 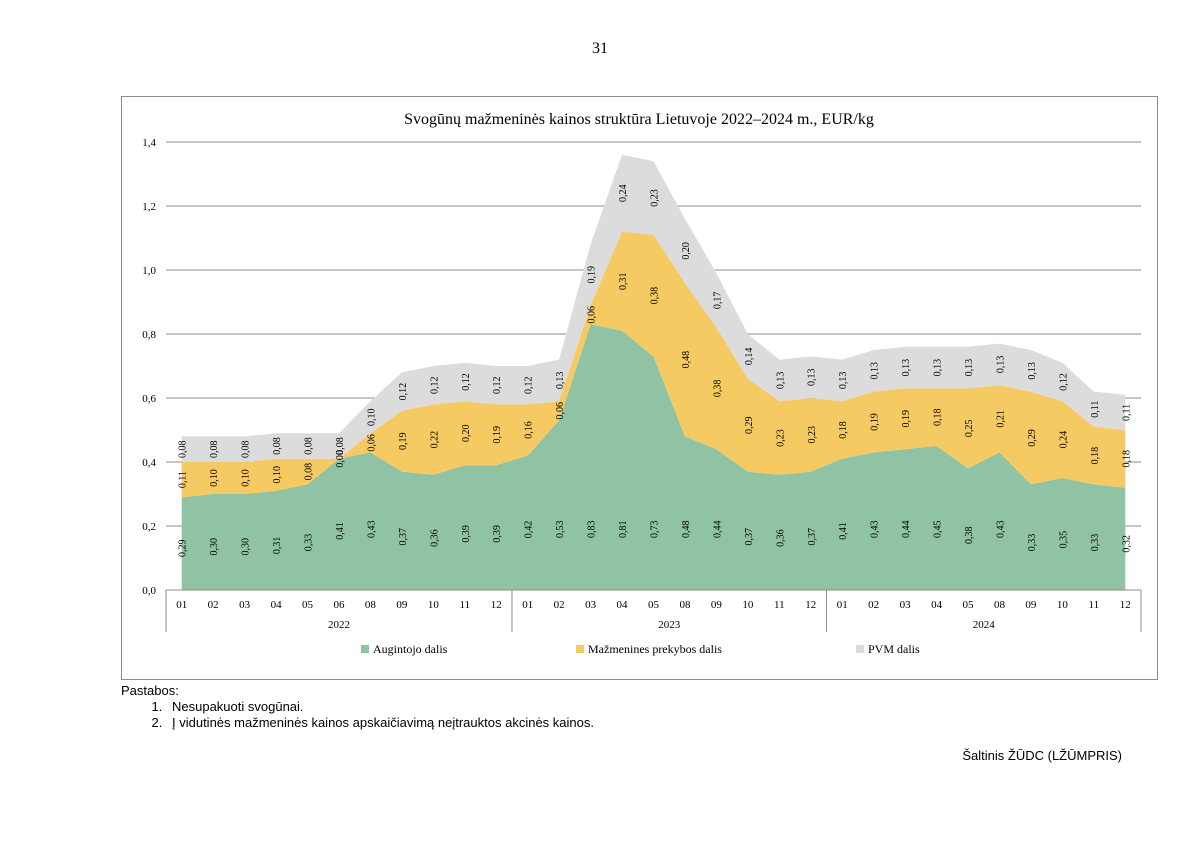 I want to click on y-tick-label: 0,6, so click(x=149, y=399).